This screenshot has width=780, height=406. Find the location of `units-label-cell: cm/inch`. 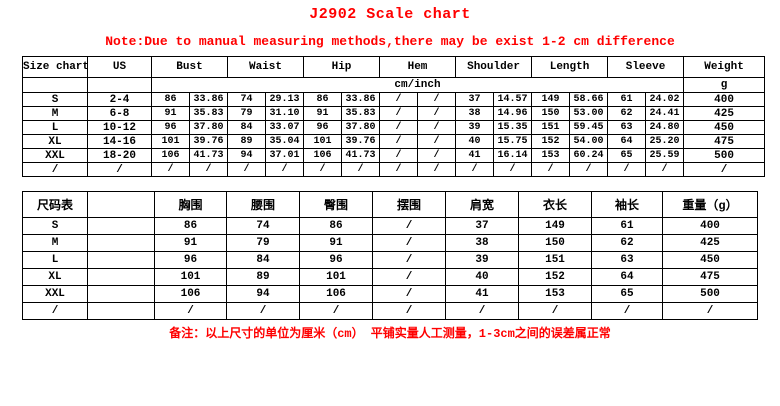

units-label-cell: cm/inch is located at coordinates (417, 85).